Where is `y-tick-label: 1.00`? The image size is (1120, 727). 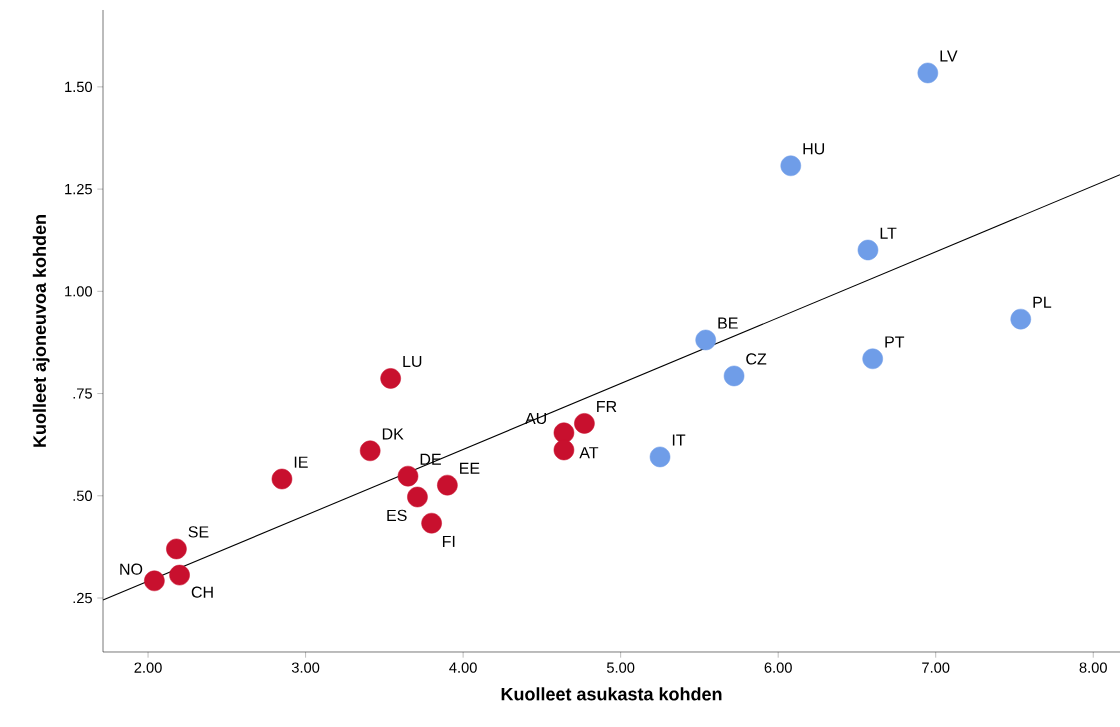 y-tick-label: 1.00 is located at coordinates (79, 291).